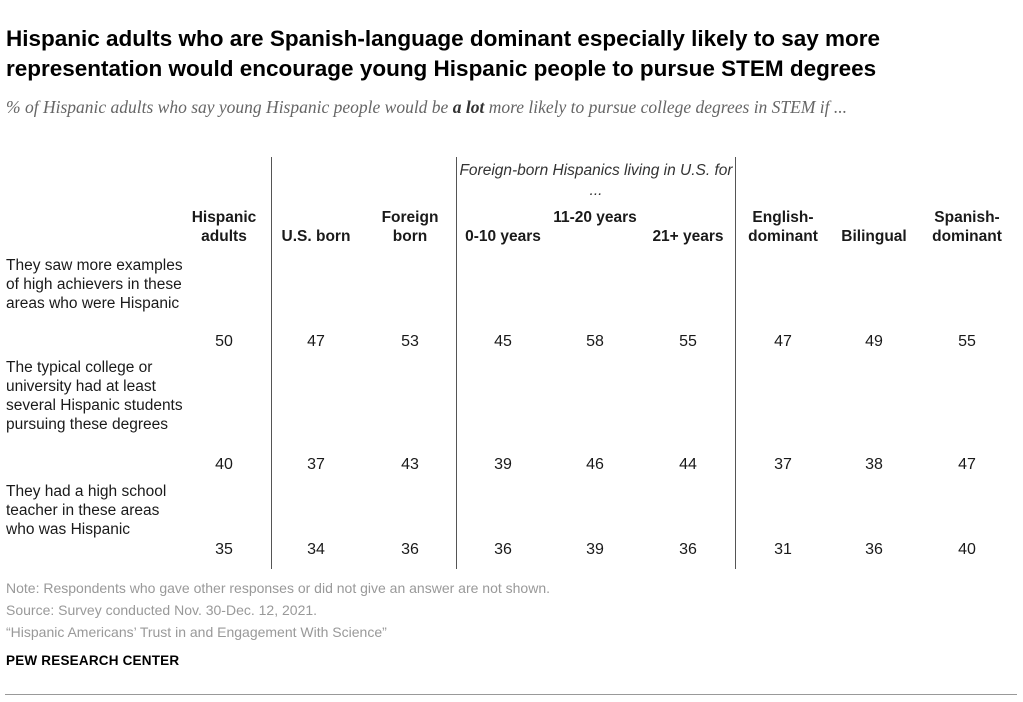  Describe the element at coordinates (688, 464) in the screenshot. I see `table-cell: 44` at that location.